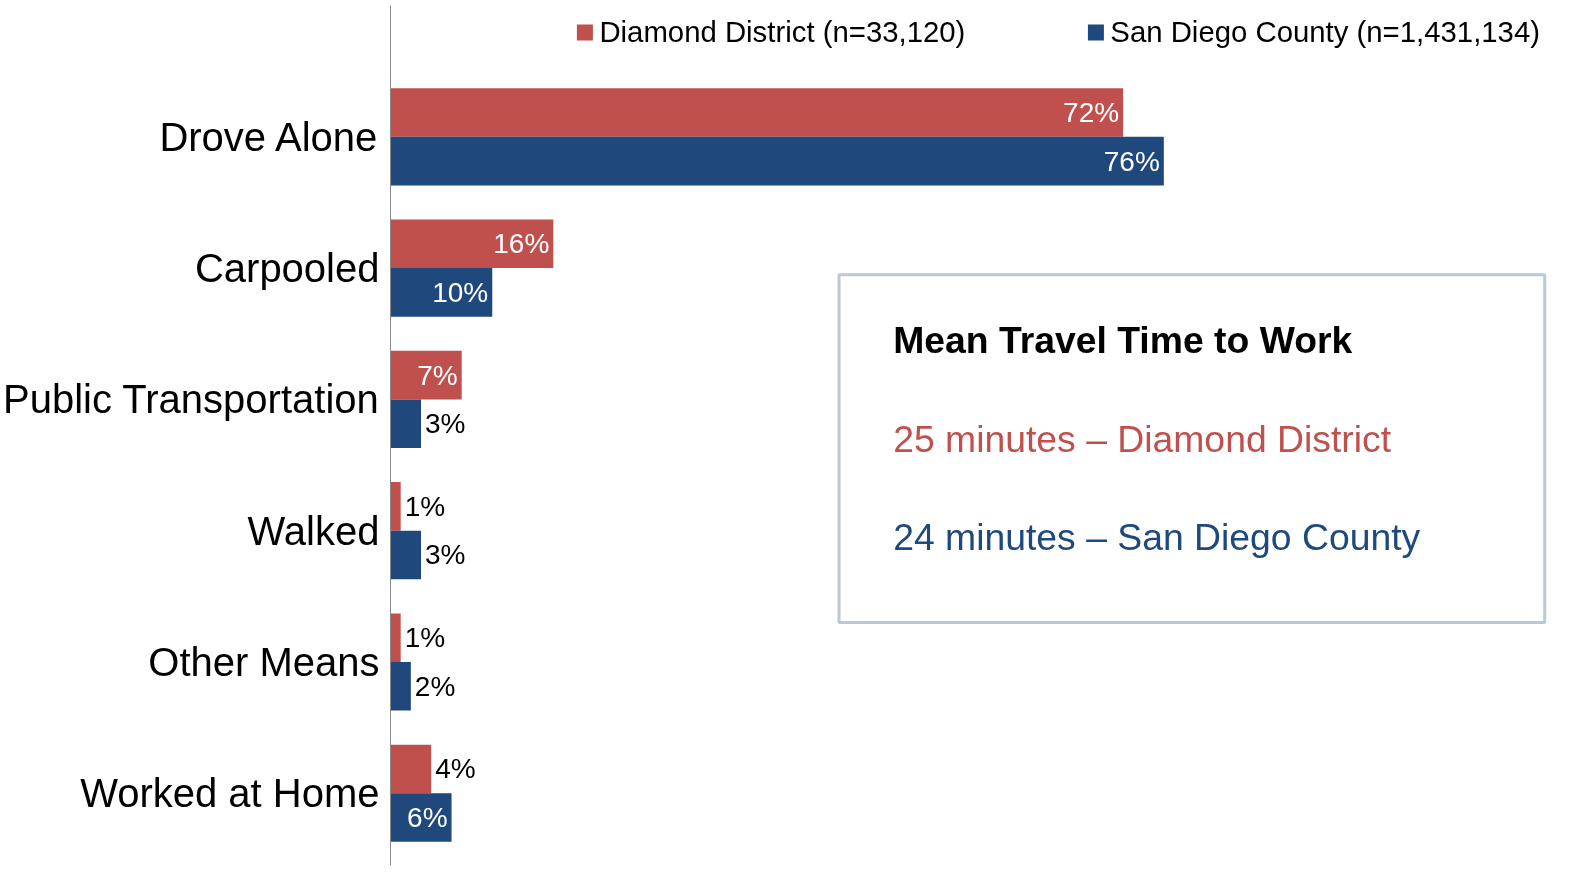 The width and height of the screenshot is (1569, 876). What do you see at coordinates (1123, 340) in the screenshot?
I see `annotation: Mean Travel Time to Work` at bounding box center [1123, 340].